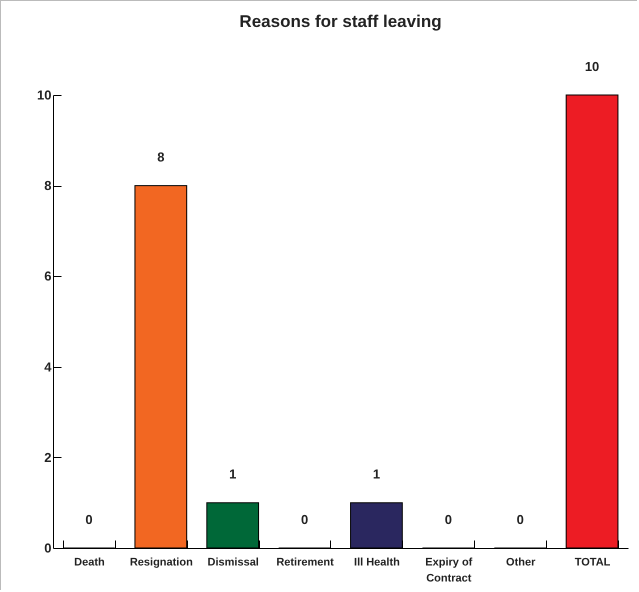 This screenshot has width=639, height=592. I want to click on data-label: 10, so click(592, 66).